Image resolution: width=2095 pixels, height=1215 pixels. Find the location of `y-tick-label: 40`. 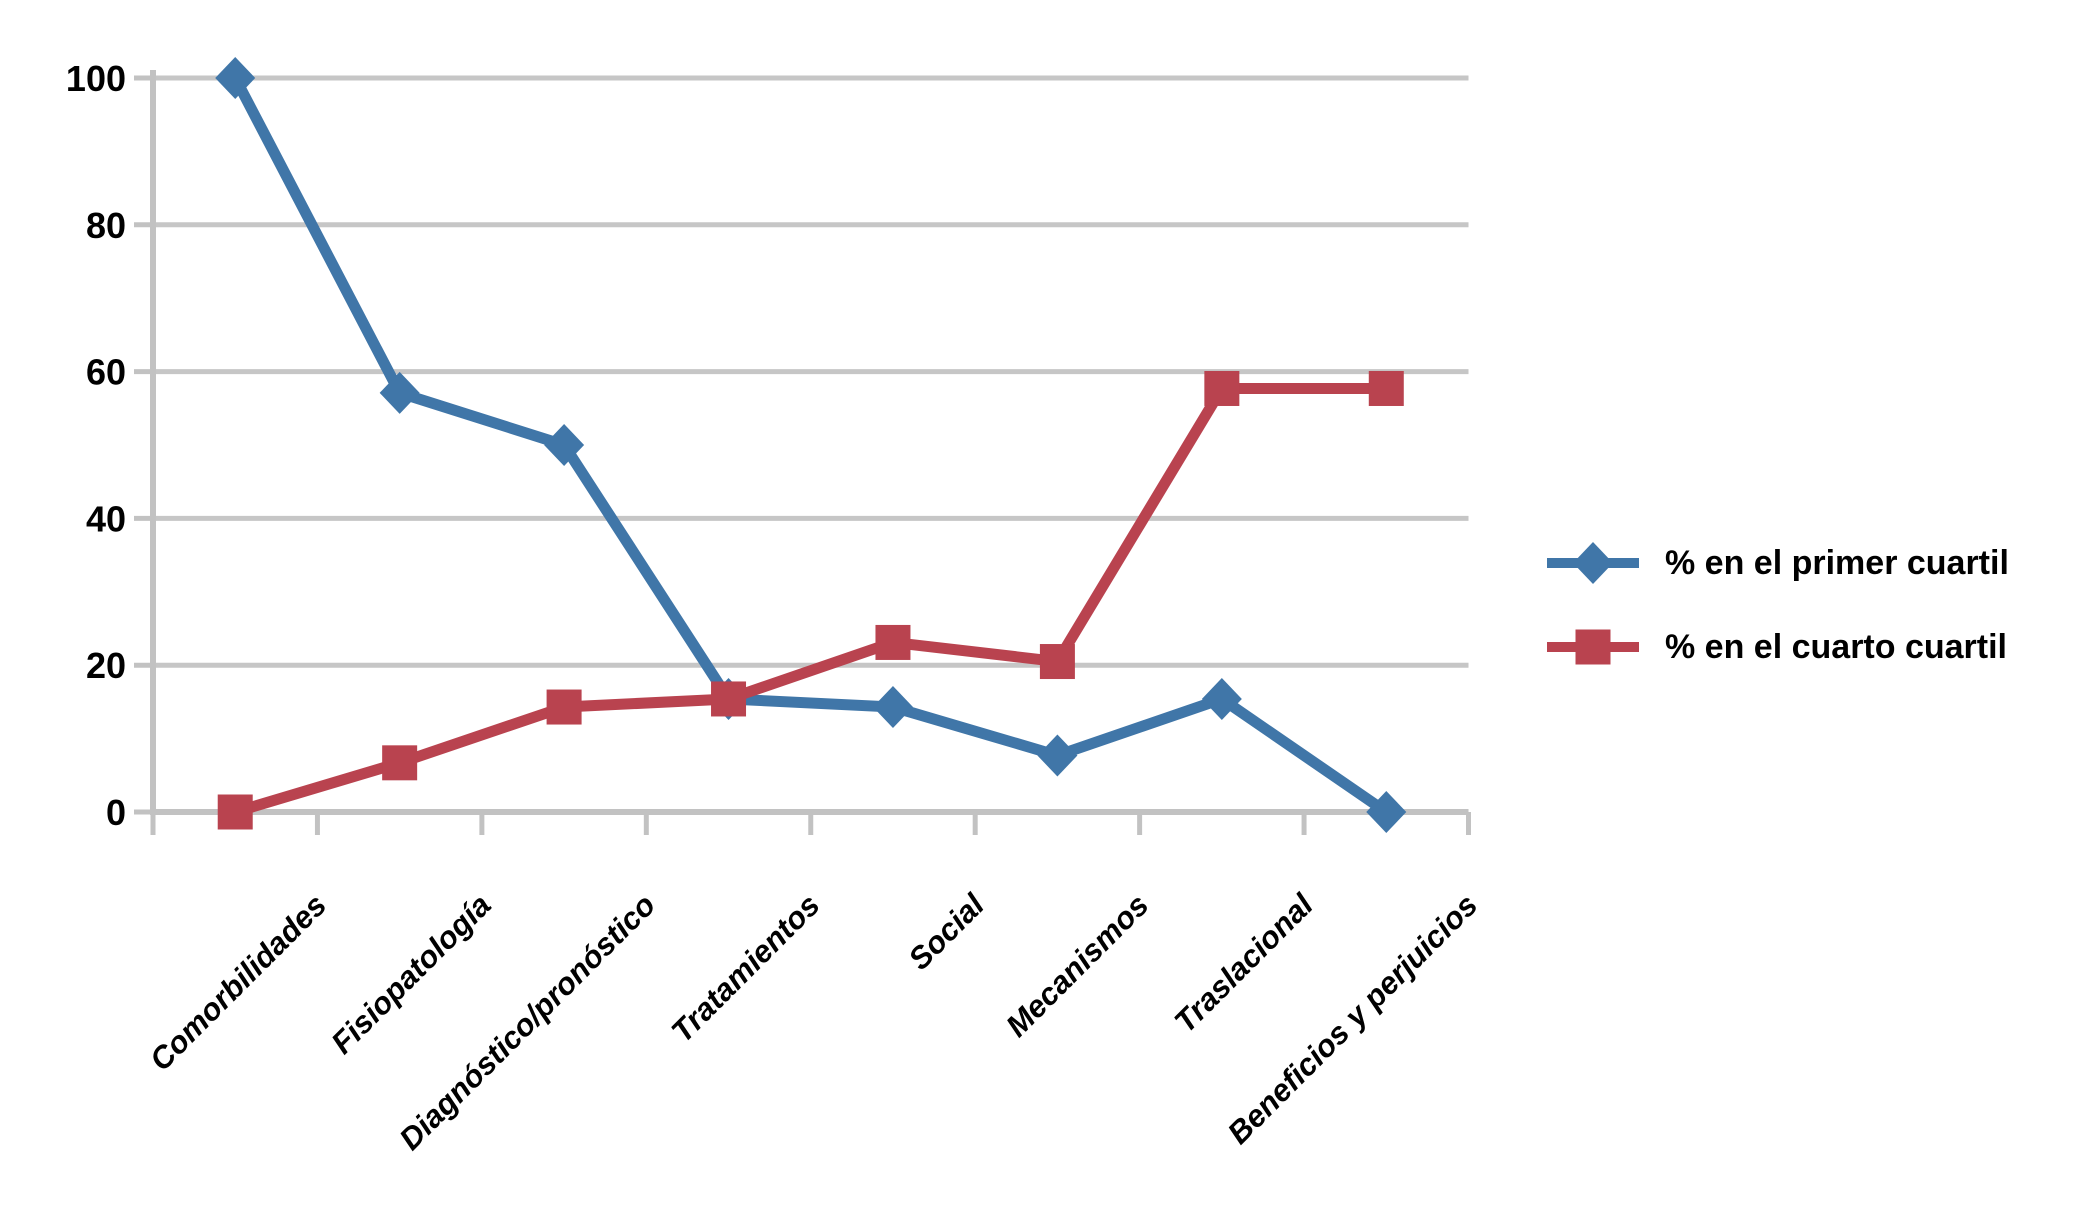

y-tick-label: 40 is located at coordinates (106, 518).